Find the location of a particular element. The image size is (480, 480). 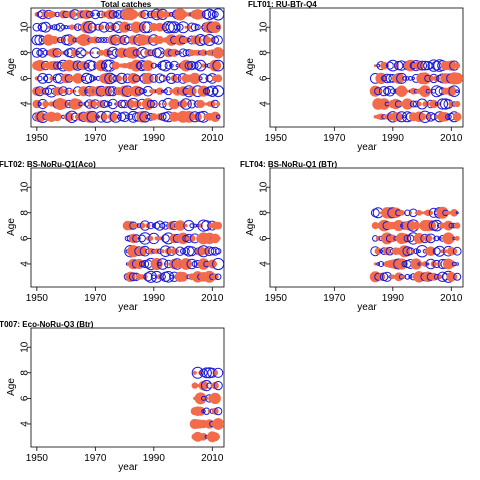

x-tick-label: 1990 is located at coordinates (154, 138).